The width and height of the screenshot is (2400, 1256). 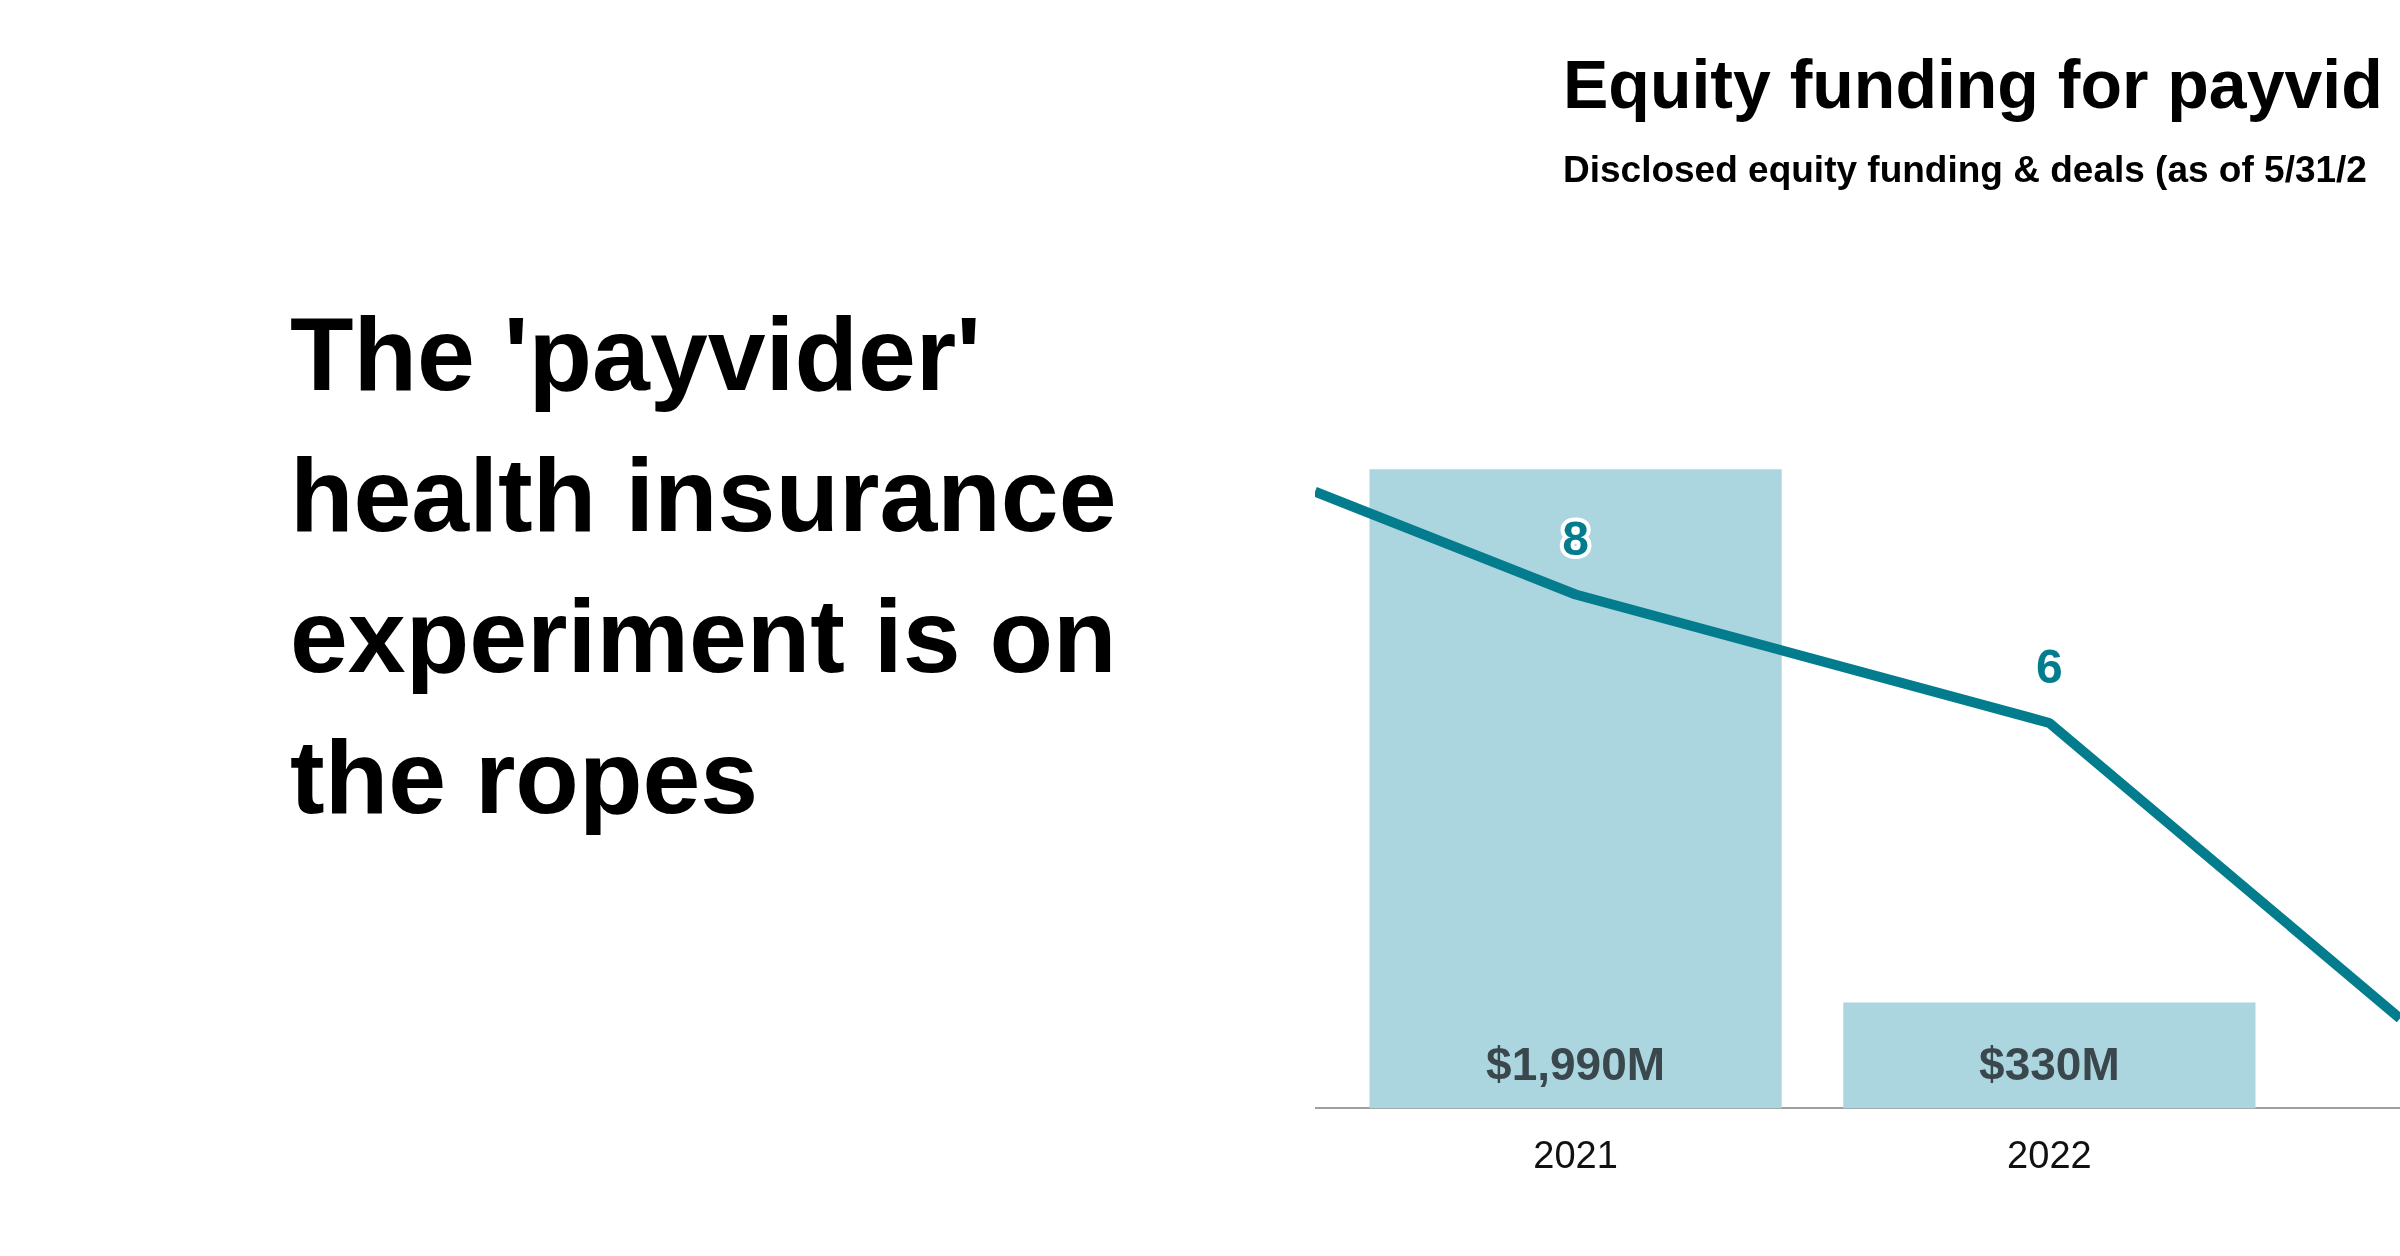 I want to click on x-tick-label: 2021, so click(x=1575, y=1154).